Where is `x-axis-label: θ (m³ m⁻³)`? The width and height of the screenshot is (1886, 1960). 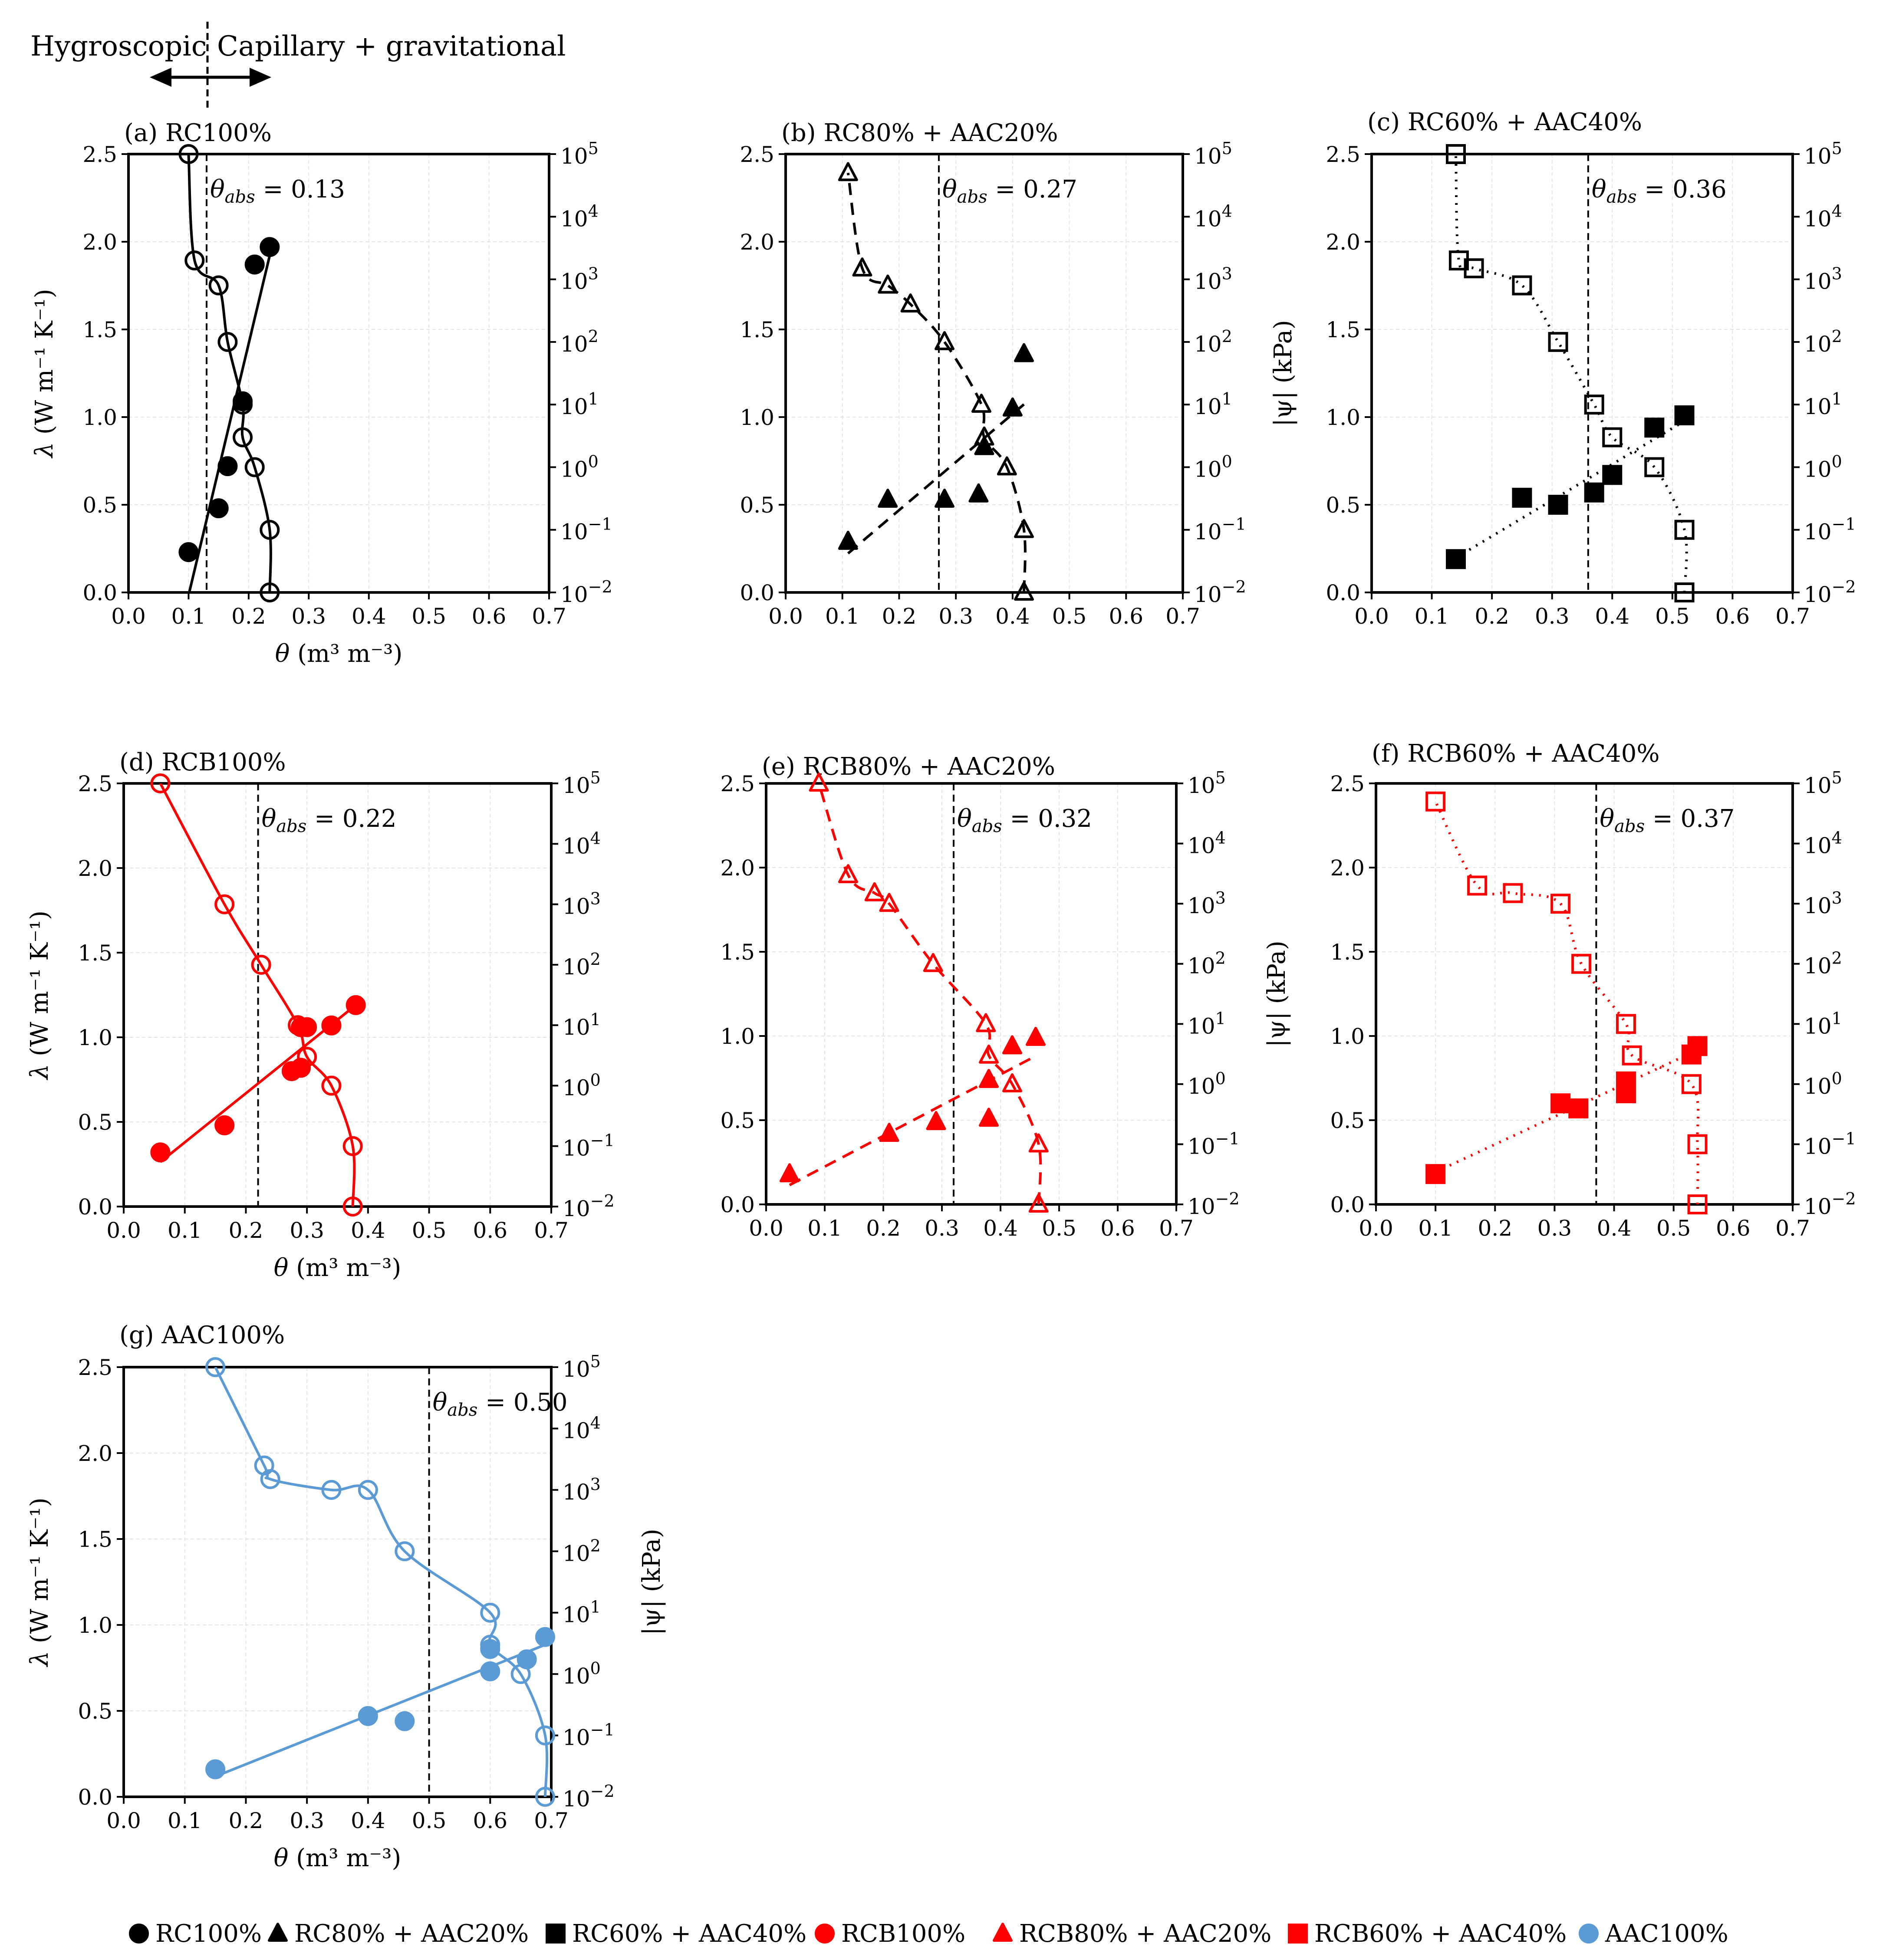 x-axis-label: θ (m³ m⁻³) is located at coordinates (338, 1268).